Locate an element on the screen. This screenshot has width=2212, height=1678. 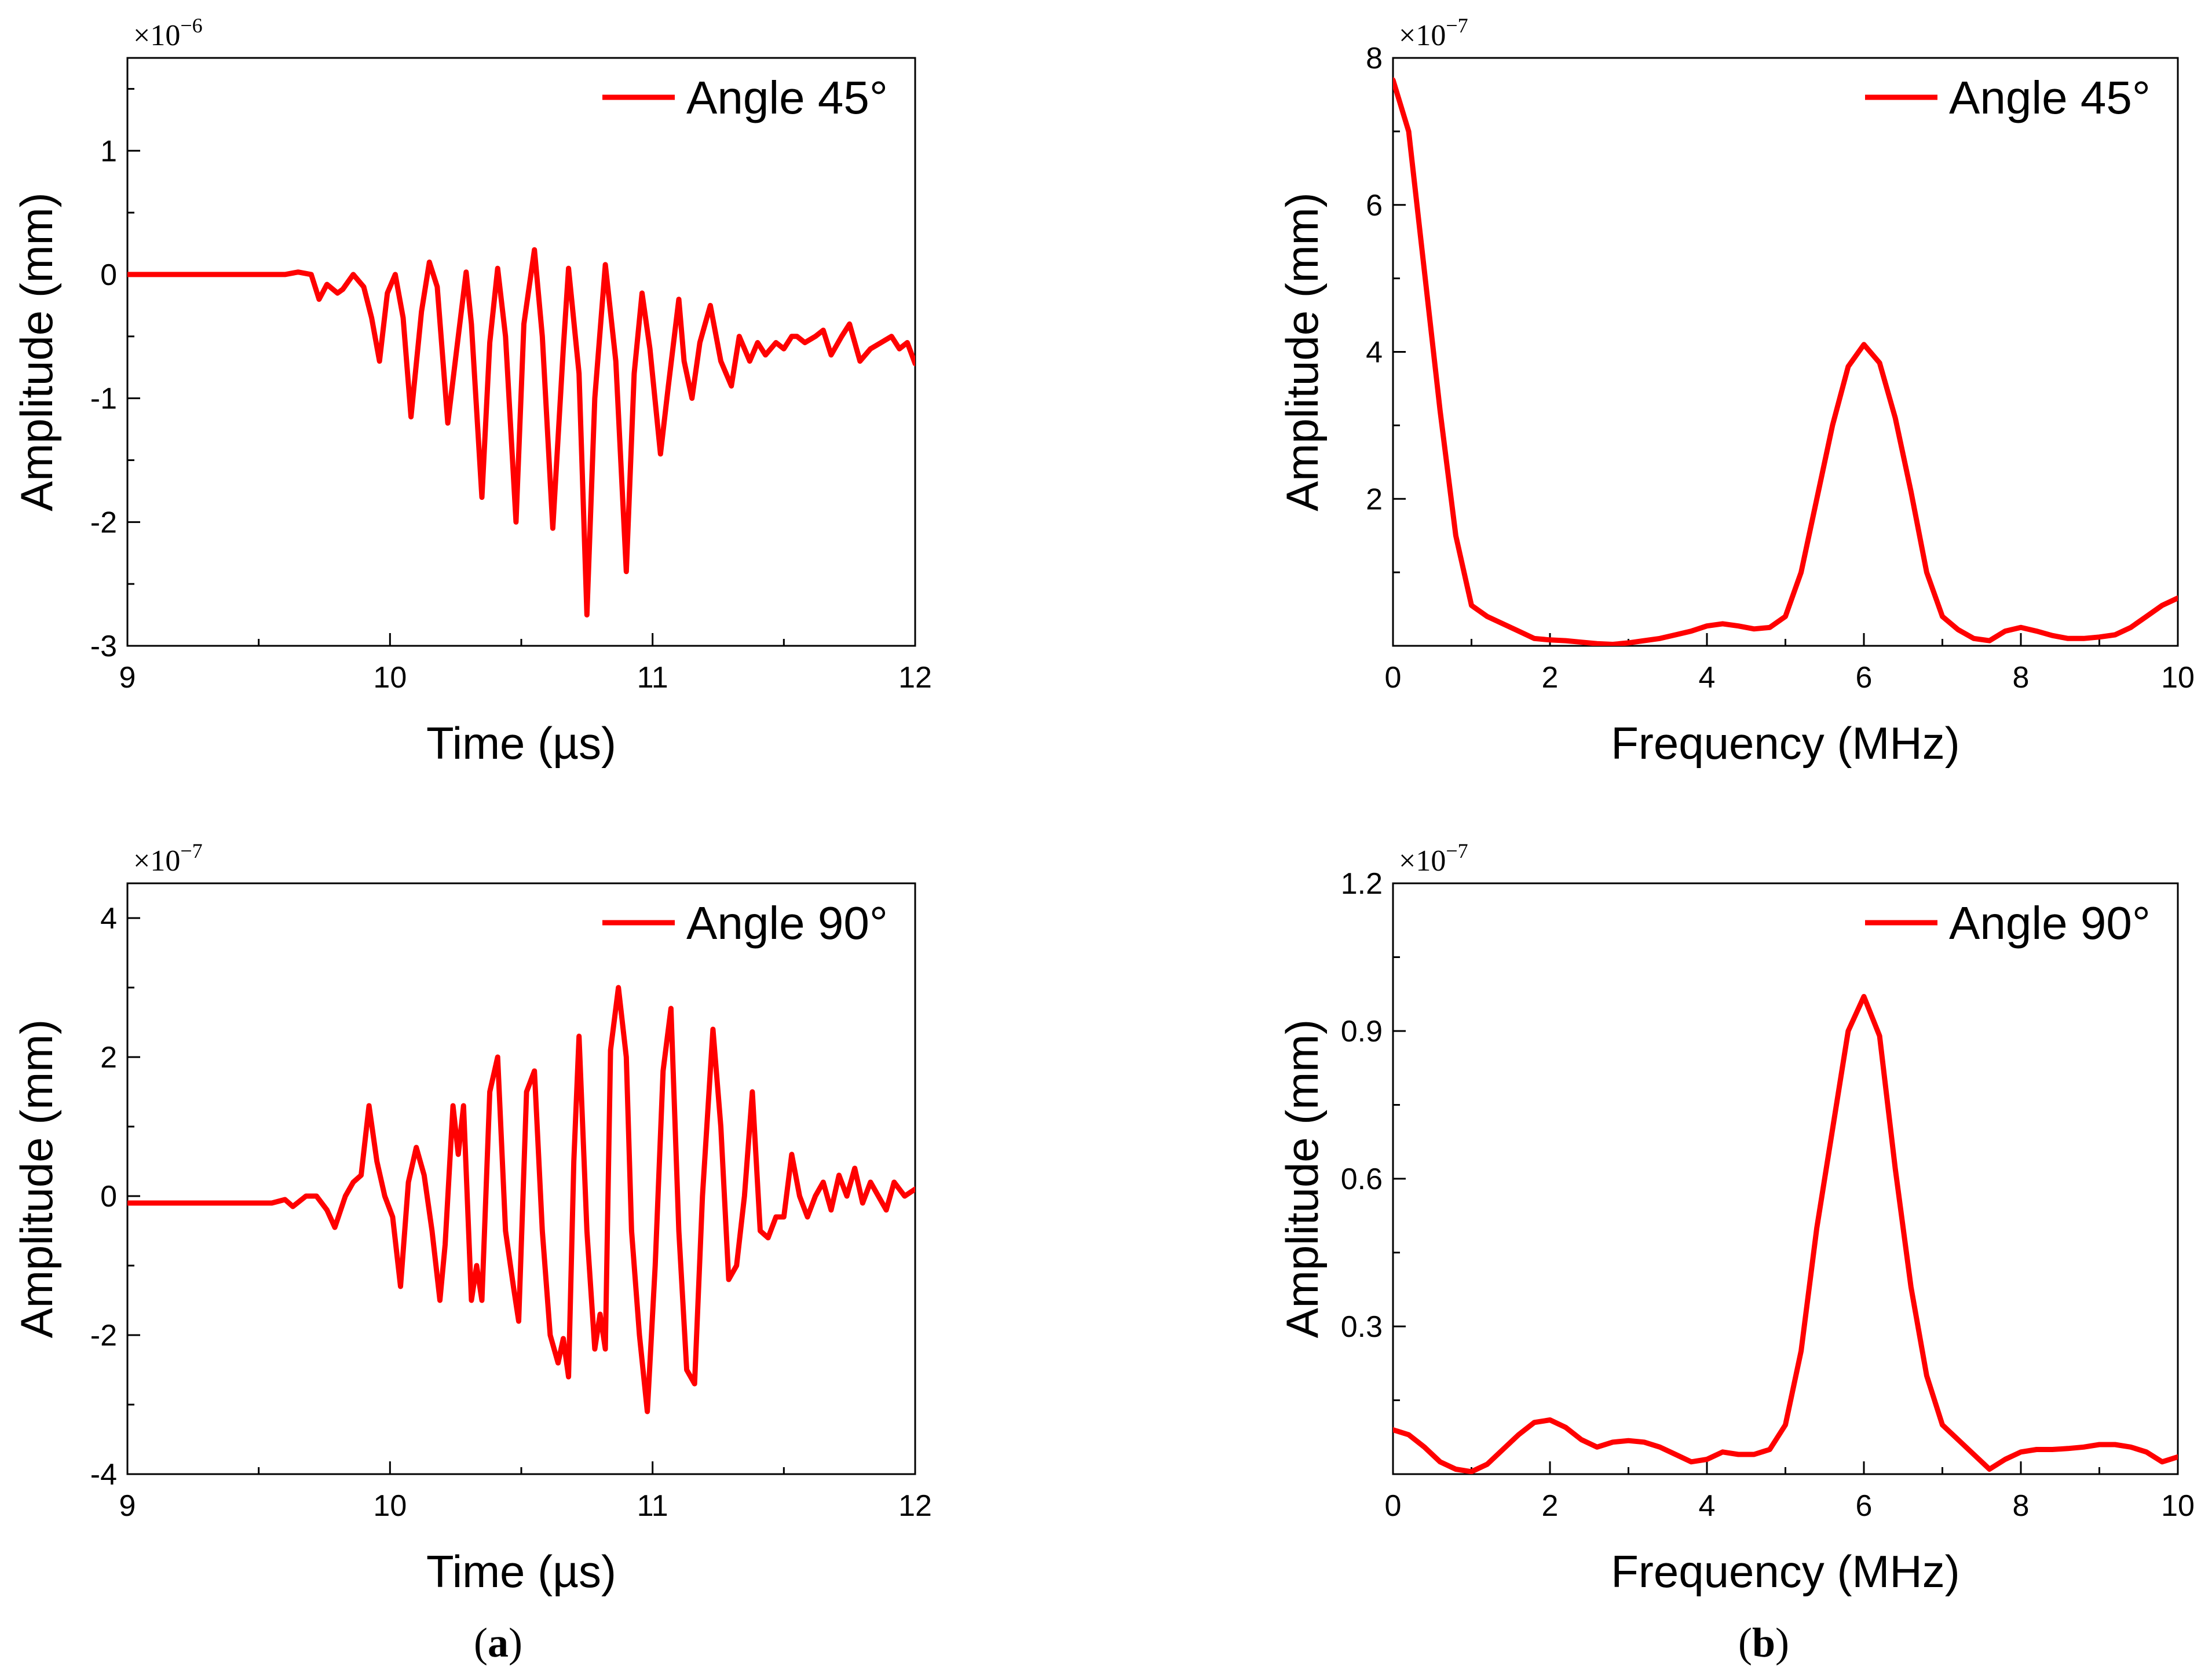
y-tick-label: 0.6 is located at coordinates (1362, 1179).